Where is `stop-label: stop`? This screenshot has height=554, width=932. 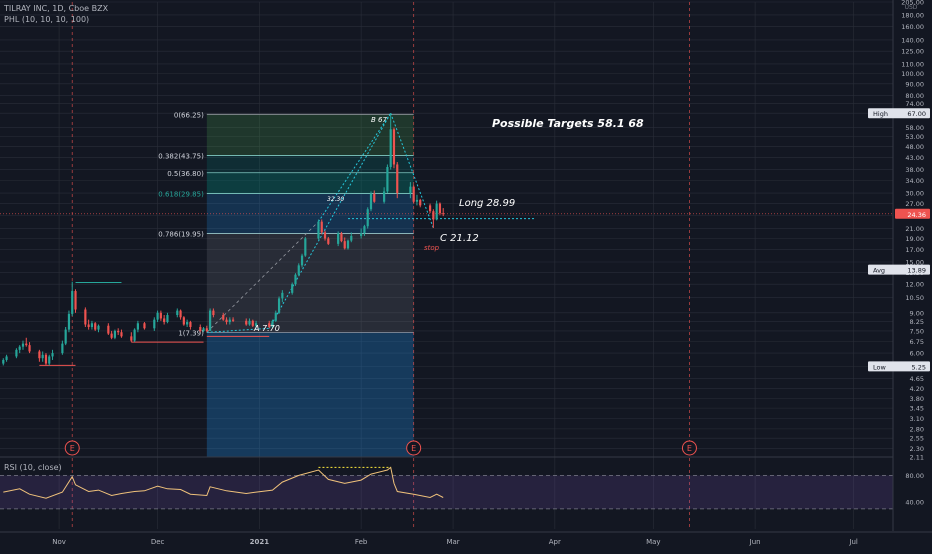
stop-label: stop is located at coordinates (432, 248).